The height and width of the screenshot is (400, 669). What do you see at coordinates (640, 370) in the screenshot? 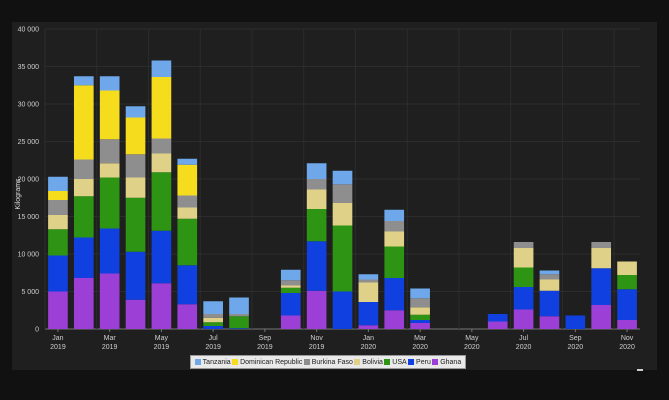
I see `resize-handle` at bounding box center [640, 370].